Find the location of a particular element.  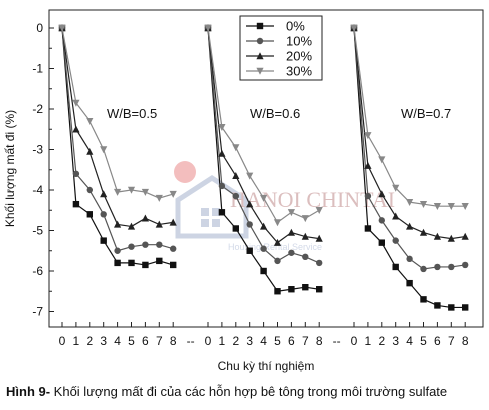

legend: 0%10%20%30% is located at coordinates (281, 48).